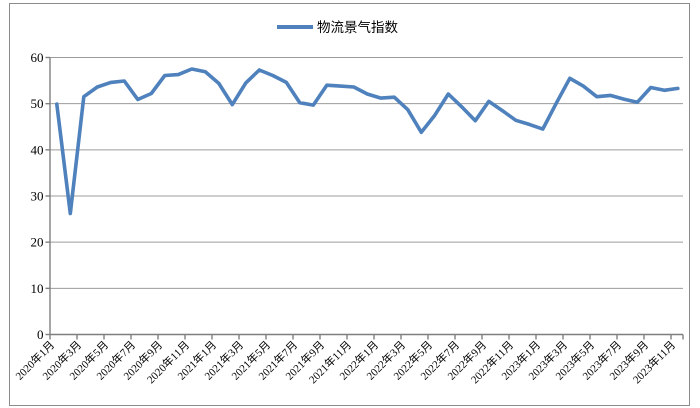  What do you see at coordinates (37, 149) in the screenshot?
I see `y-axis-label: 40` at bounding box center [37, 149].